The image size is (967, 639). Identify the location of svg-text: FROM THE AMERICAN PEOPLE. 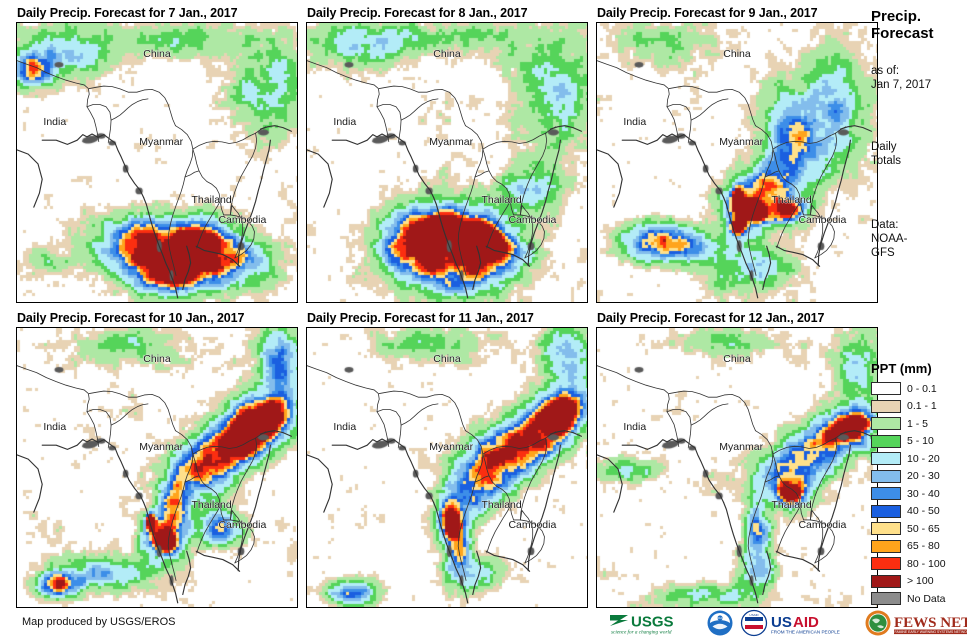
(805, 632).